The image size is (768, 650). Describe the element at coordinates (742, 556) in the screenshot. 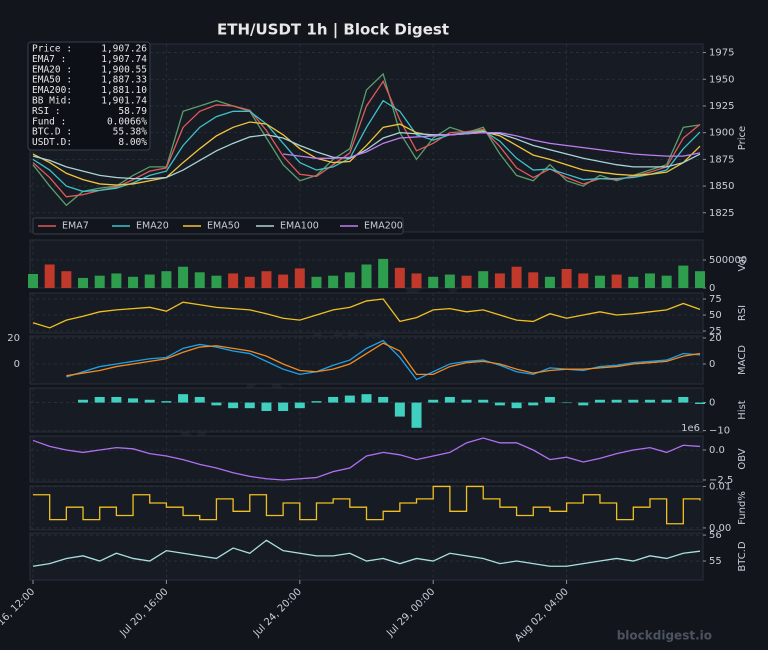

I see `y-axis-label: BTC.D` at that location.